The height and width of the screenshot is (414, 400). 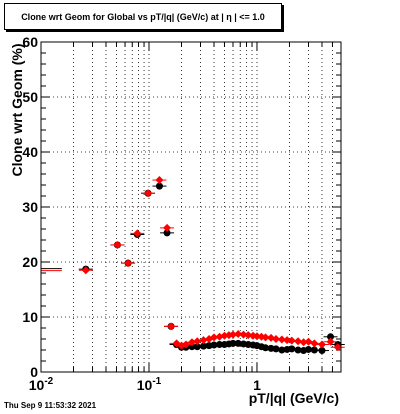 What do you see at coordinates (34, 372) in the screenshot?
I see `y-tick-label: 0` at bounding box center [34, 372].